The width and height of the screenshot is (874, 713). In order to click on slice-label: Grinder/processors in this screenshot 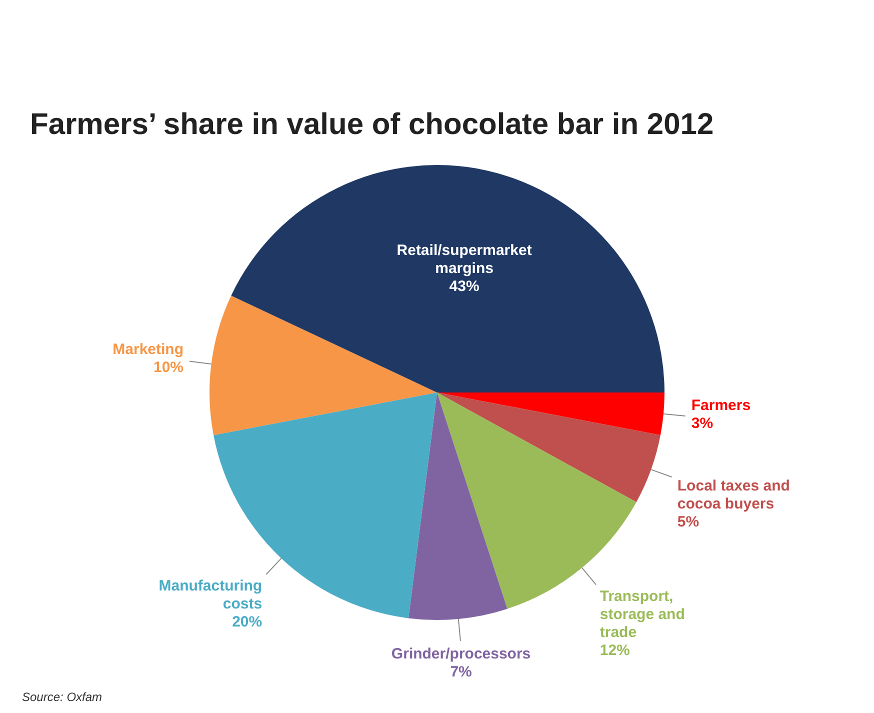, I will do `click(461, 654)`.